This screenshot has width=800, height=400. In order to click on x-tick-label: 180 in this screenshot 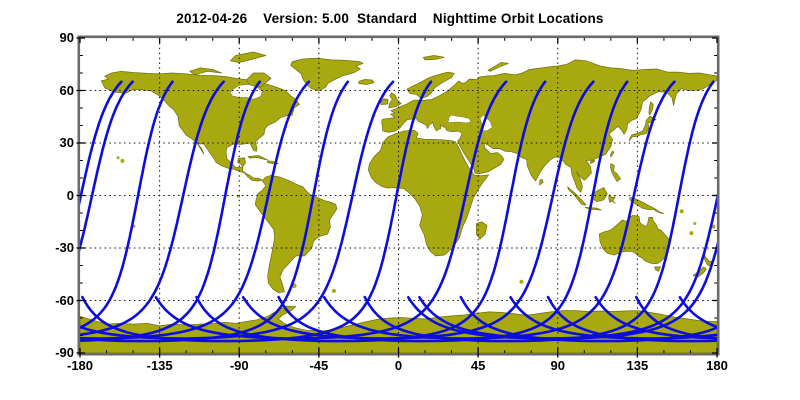, I will do `click(717, 365)`.